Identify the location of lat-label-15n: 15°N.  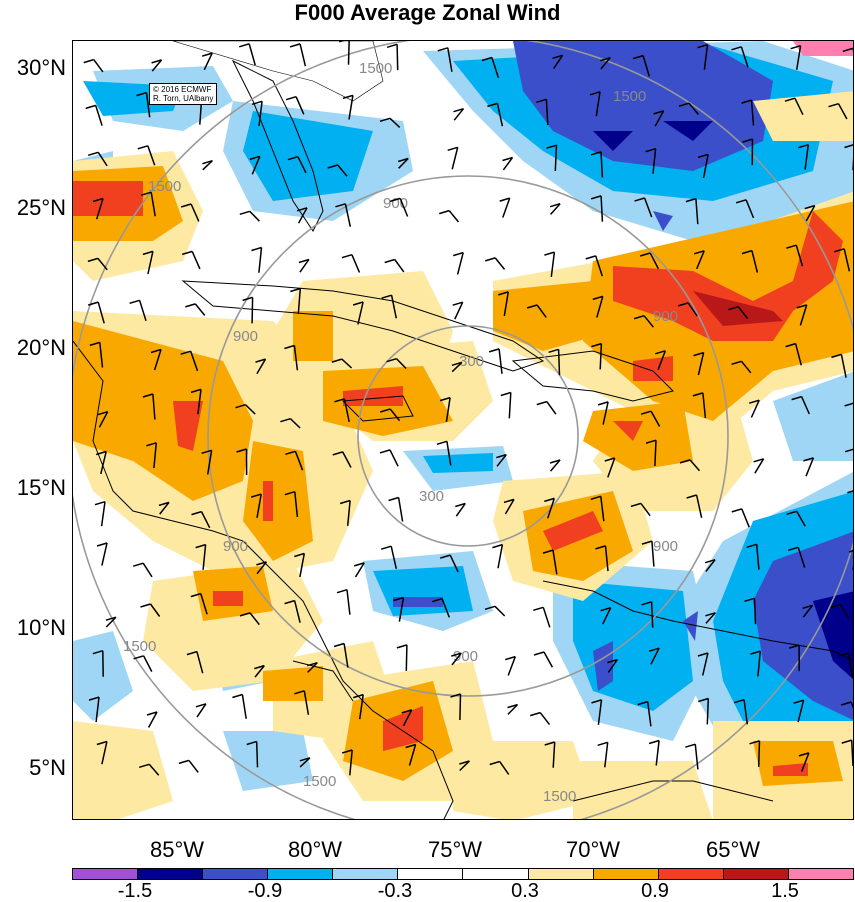
(33, 488).